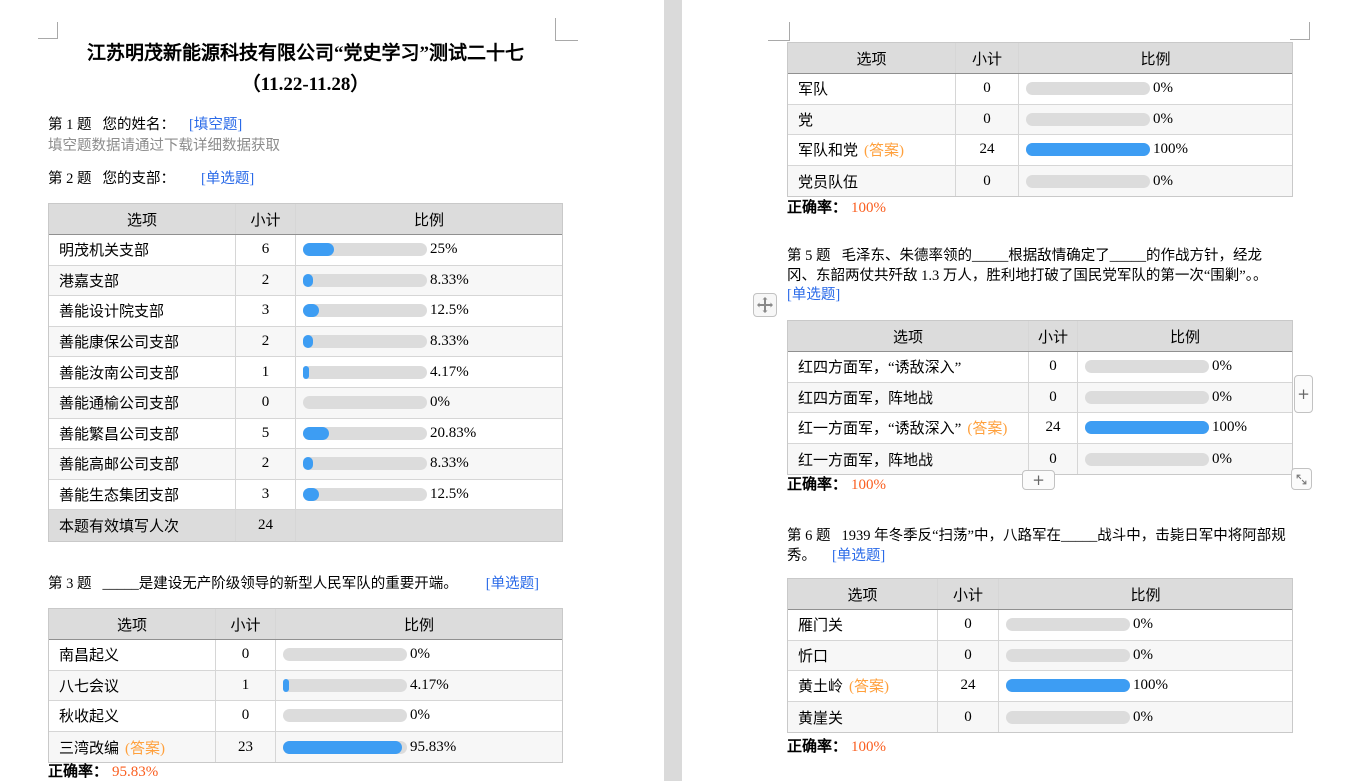 Image resolution: width=1359 pixels, height=781 pixels. Describe the element at coordinates (293, 584) in the screenshot. I see `question-3: 第 3 题 _____是建设无产阶级领导的新型人民军队的重要开端。 [单选题]` at that location.